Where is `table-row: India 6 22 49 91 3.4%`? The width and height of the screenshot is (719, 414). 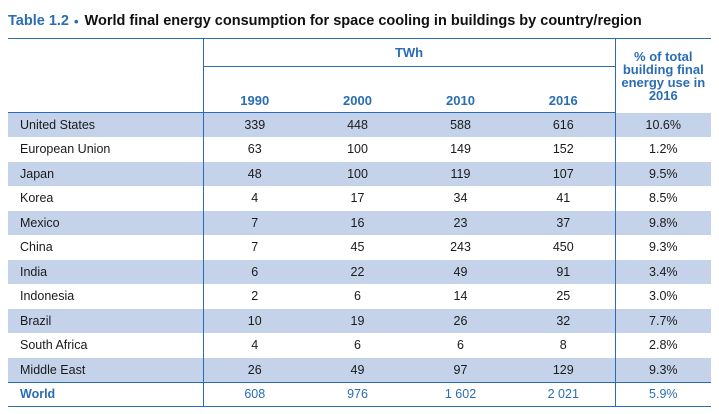 table-row: India 6 22 49 91 3.4% is located at coordinates (360, 271).